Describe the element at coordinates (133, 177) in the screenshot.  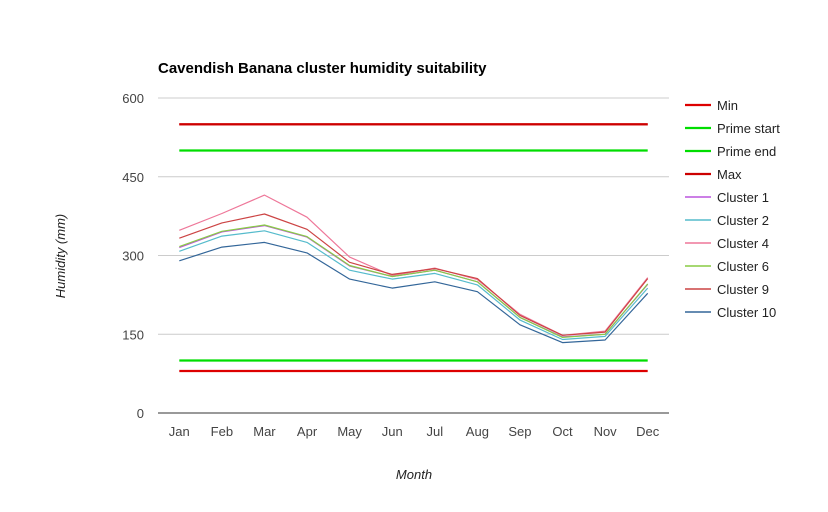
I see `y-tick-label: 450` at that location.